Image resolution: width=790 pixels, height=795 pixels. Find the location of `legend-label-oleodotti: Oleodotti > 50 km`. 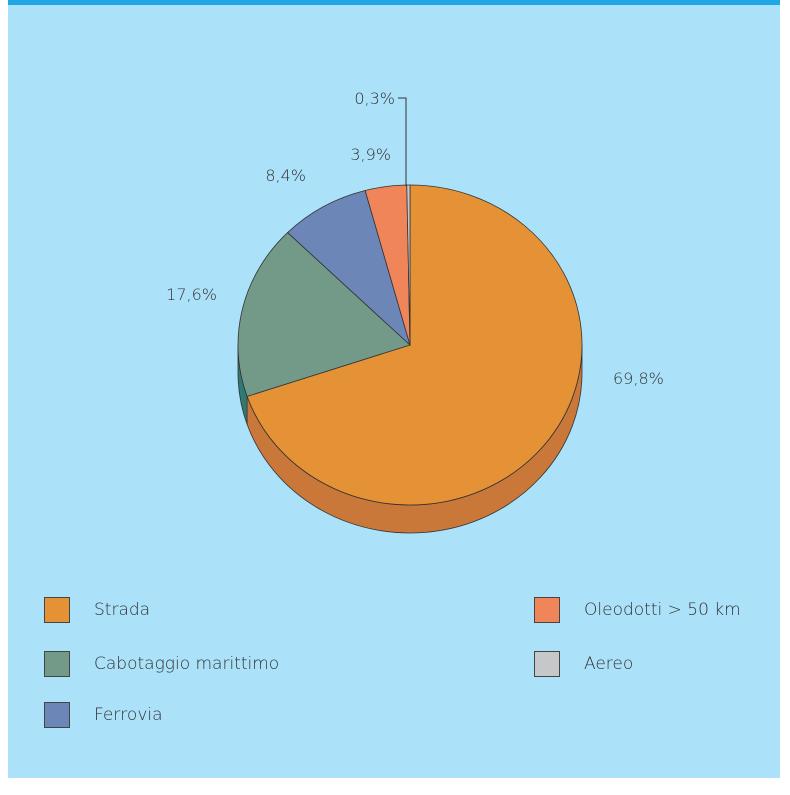

legend-label-oleodotti: Oleodotti > 50 km is located at coordinates (662, 610).